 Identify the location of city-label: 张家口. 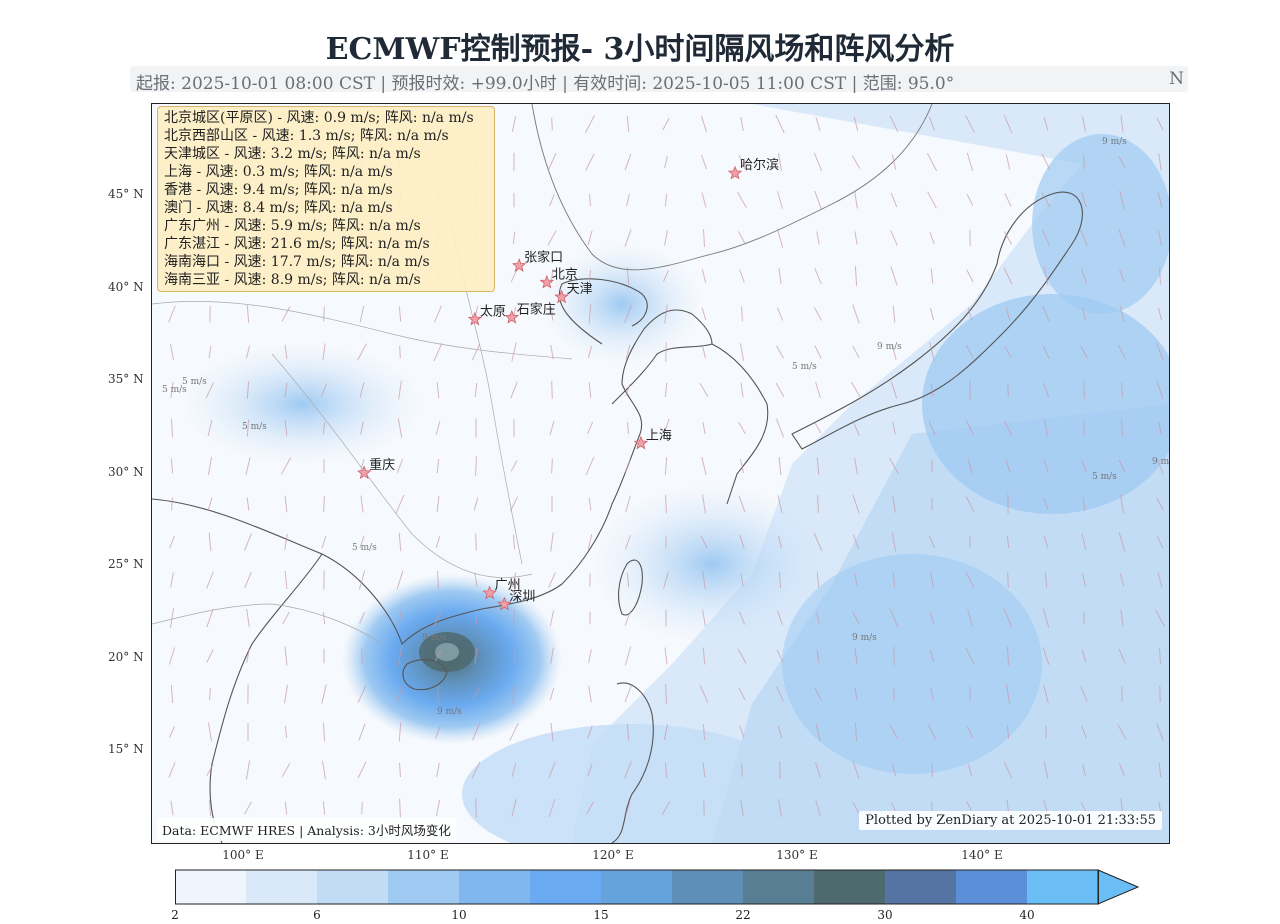
(543, 258).